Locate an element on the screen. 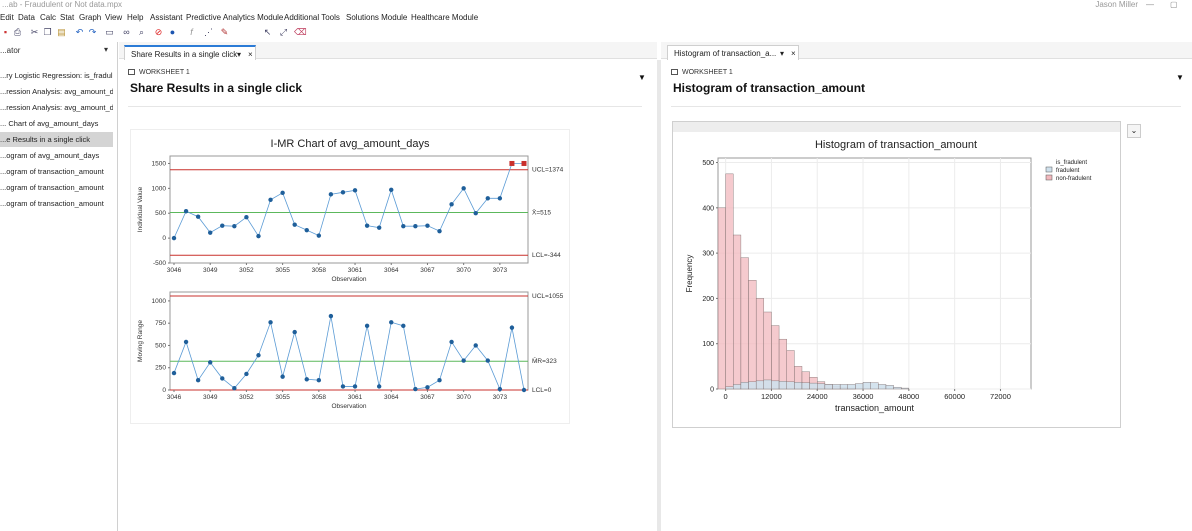 This screenshot has width=1192, height=531. worksheet-icon is located at coordinates (131, 72).